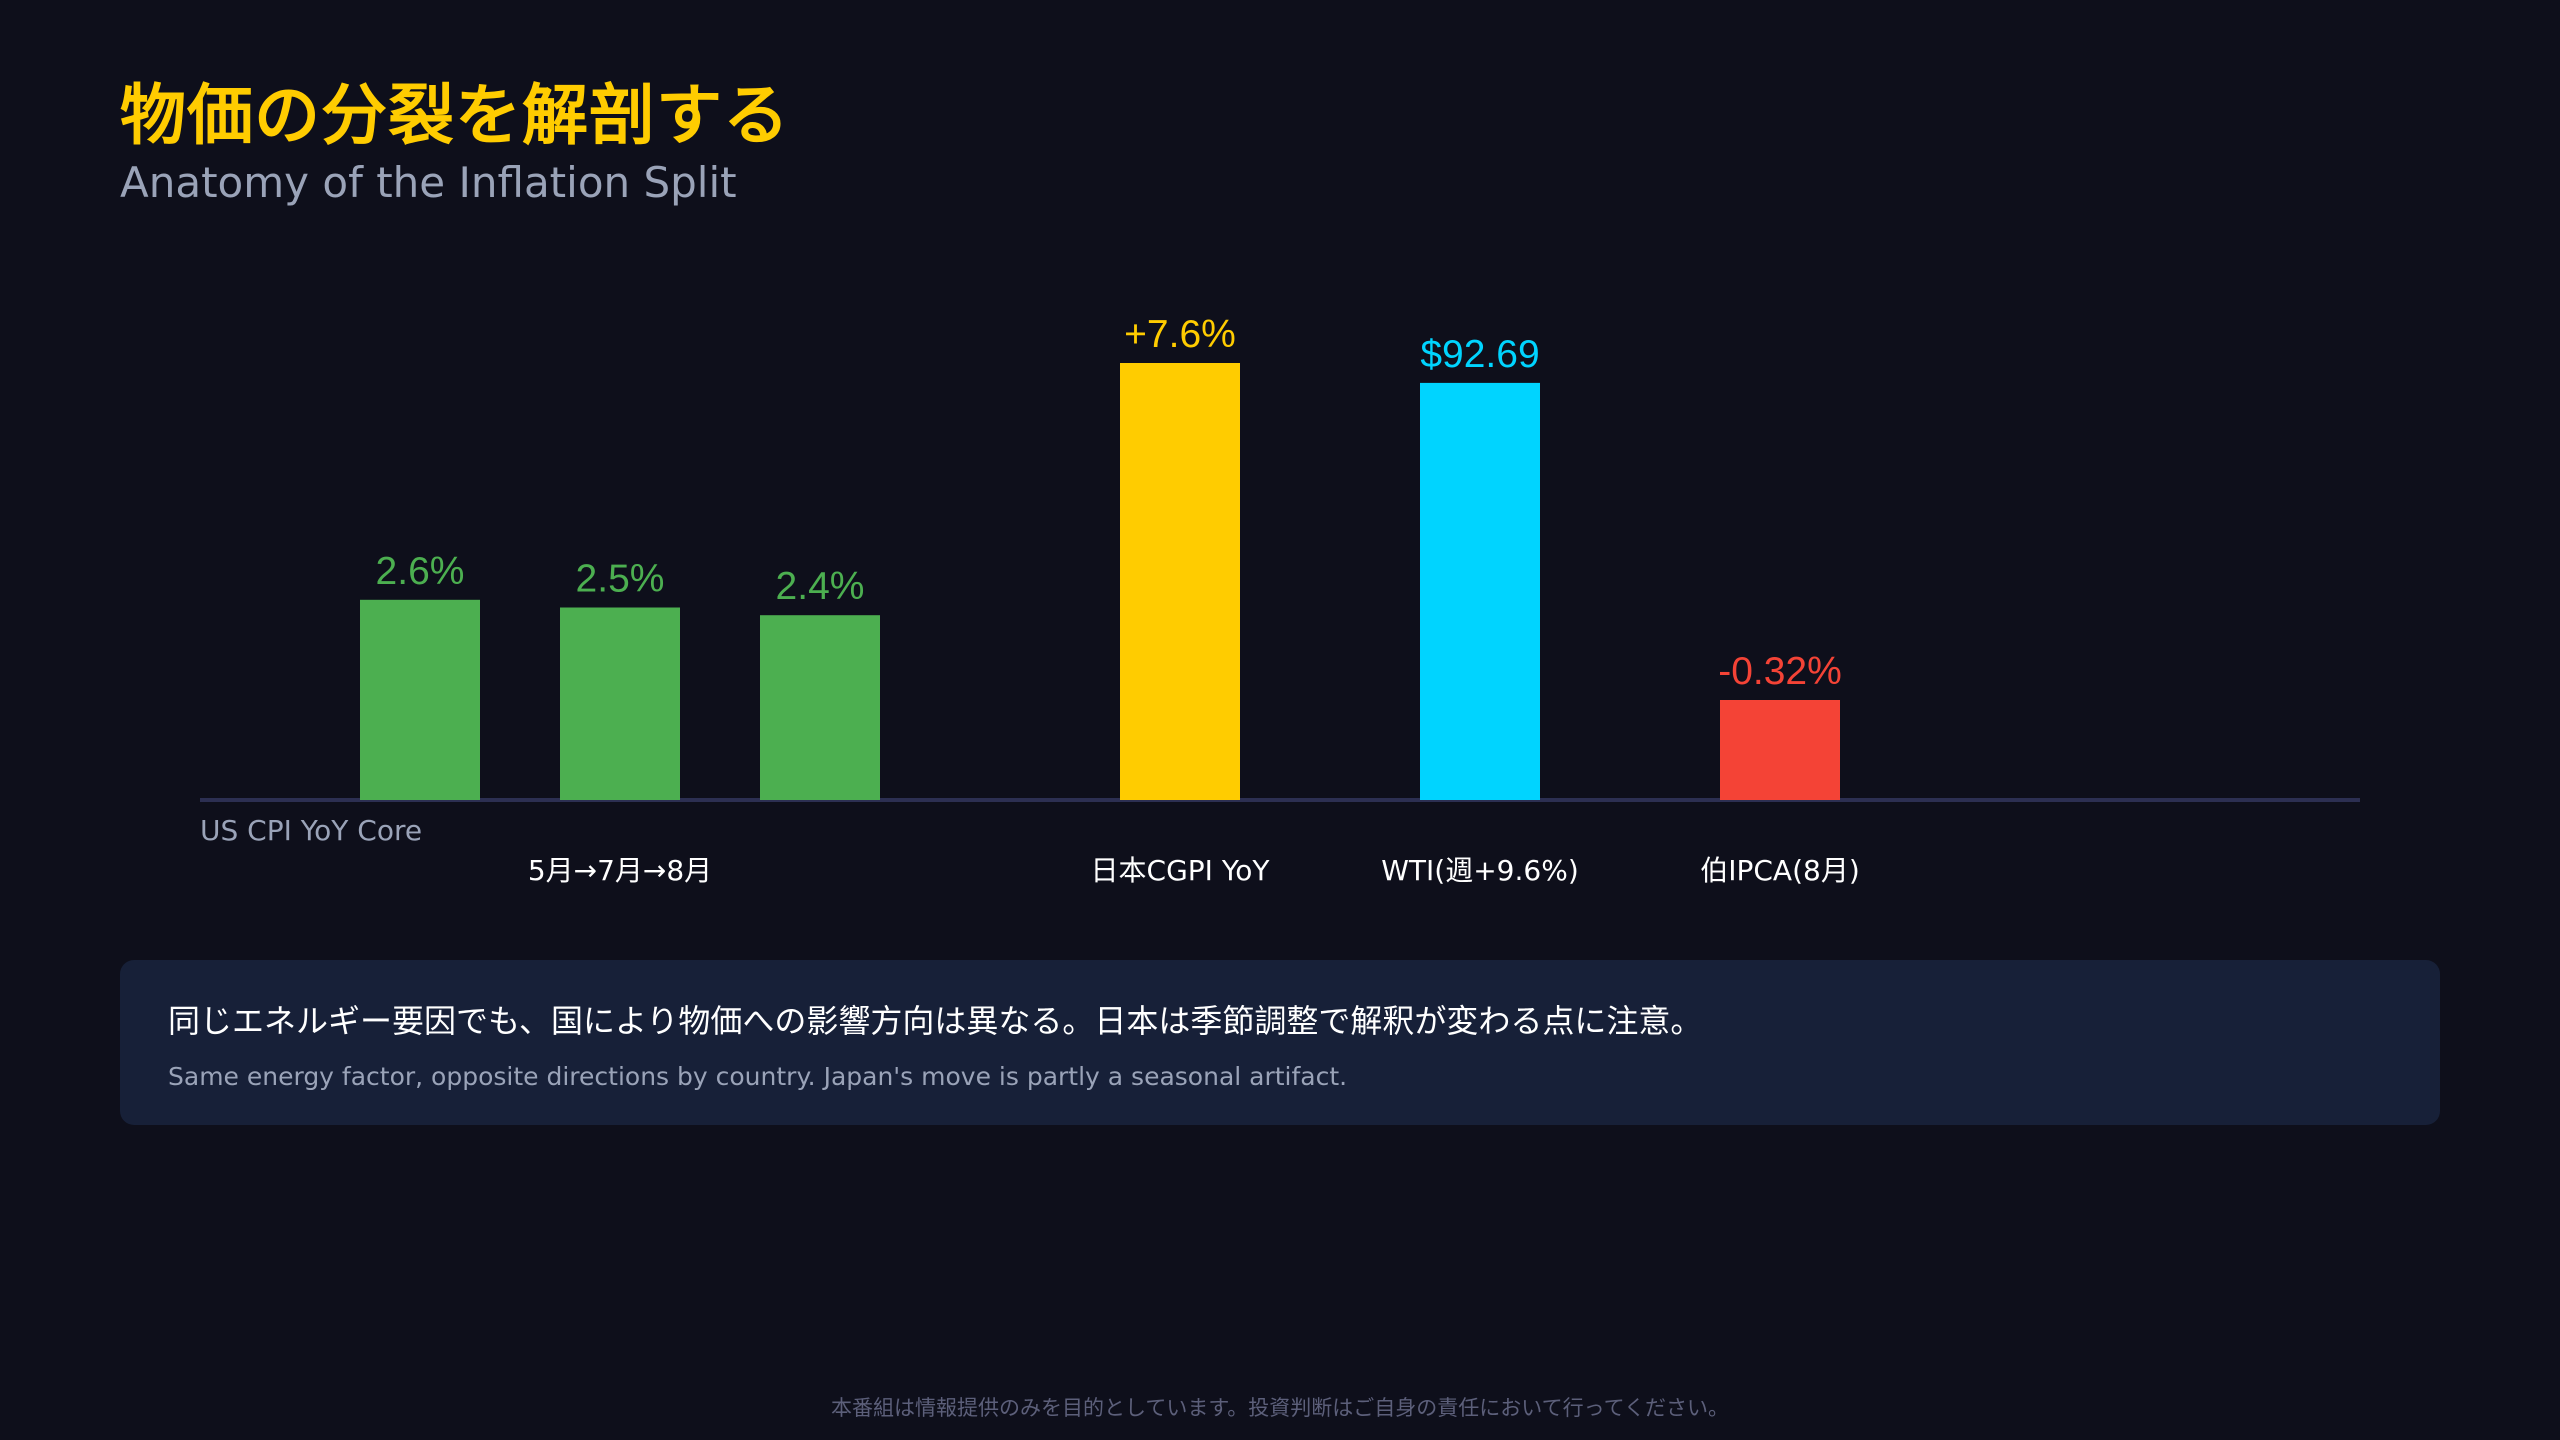 The width and height of the screenshot is (2560, 1440). What do you see at coordinates (455, 115) in the screenshot?
I see `page-title: 物価の分裂を解剖する` at bounding box center [455, 115].